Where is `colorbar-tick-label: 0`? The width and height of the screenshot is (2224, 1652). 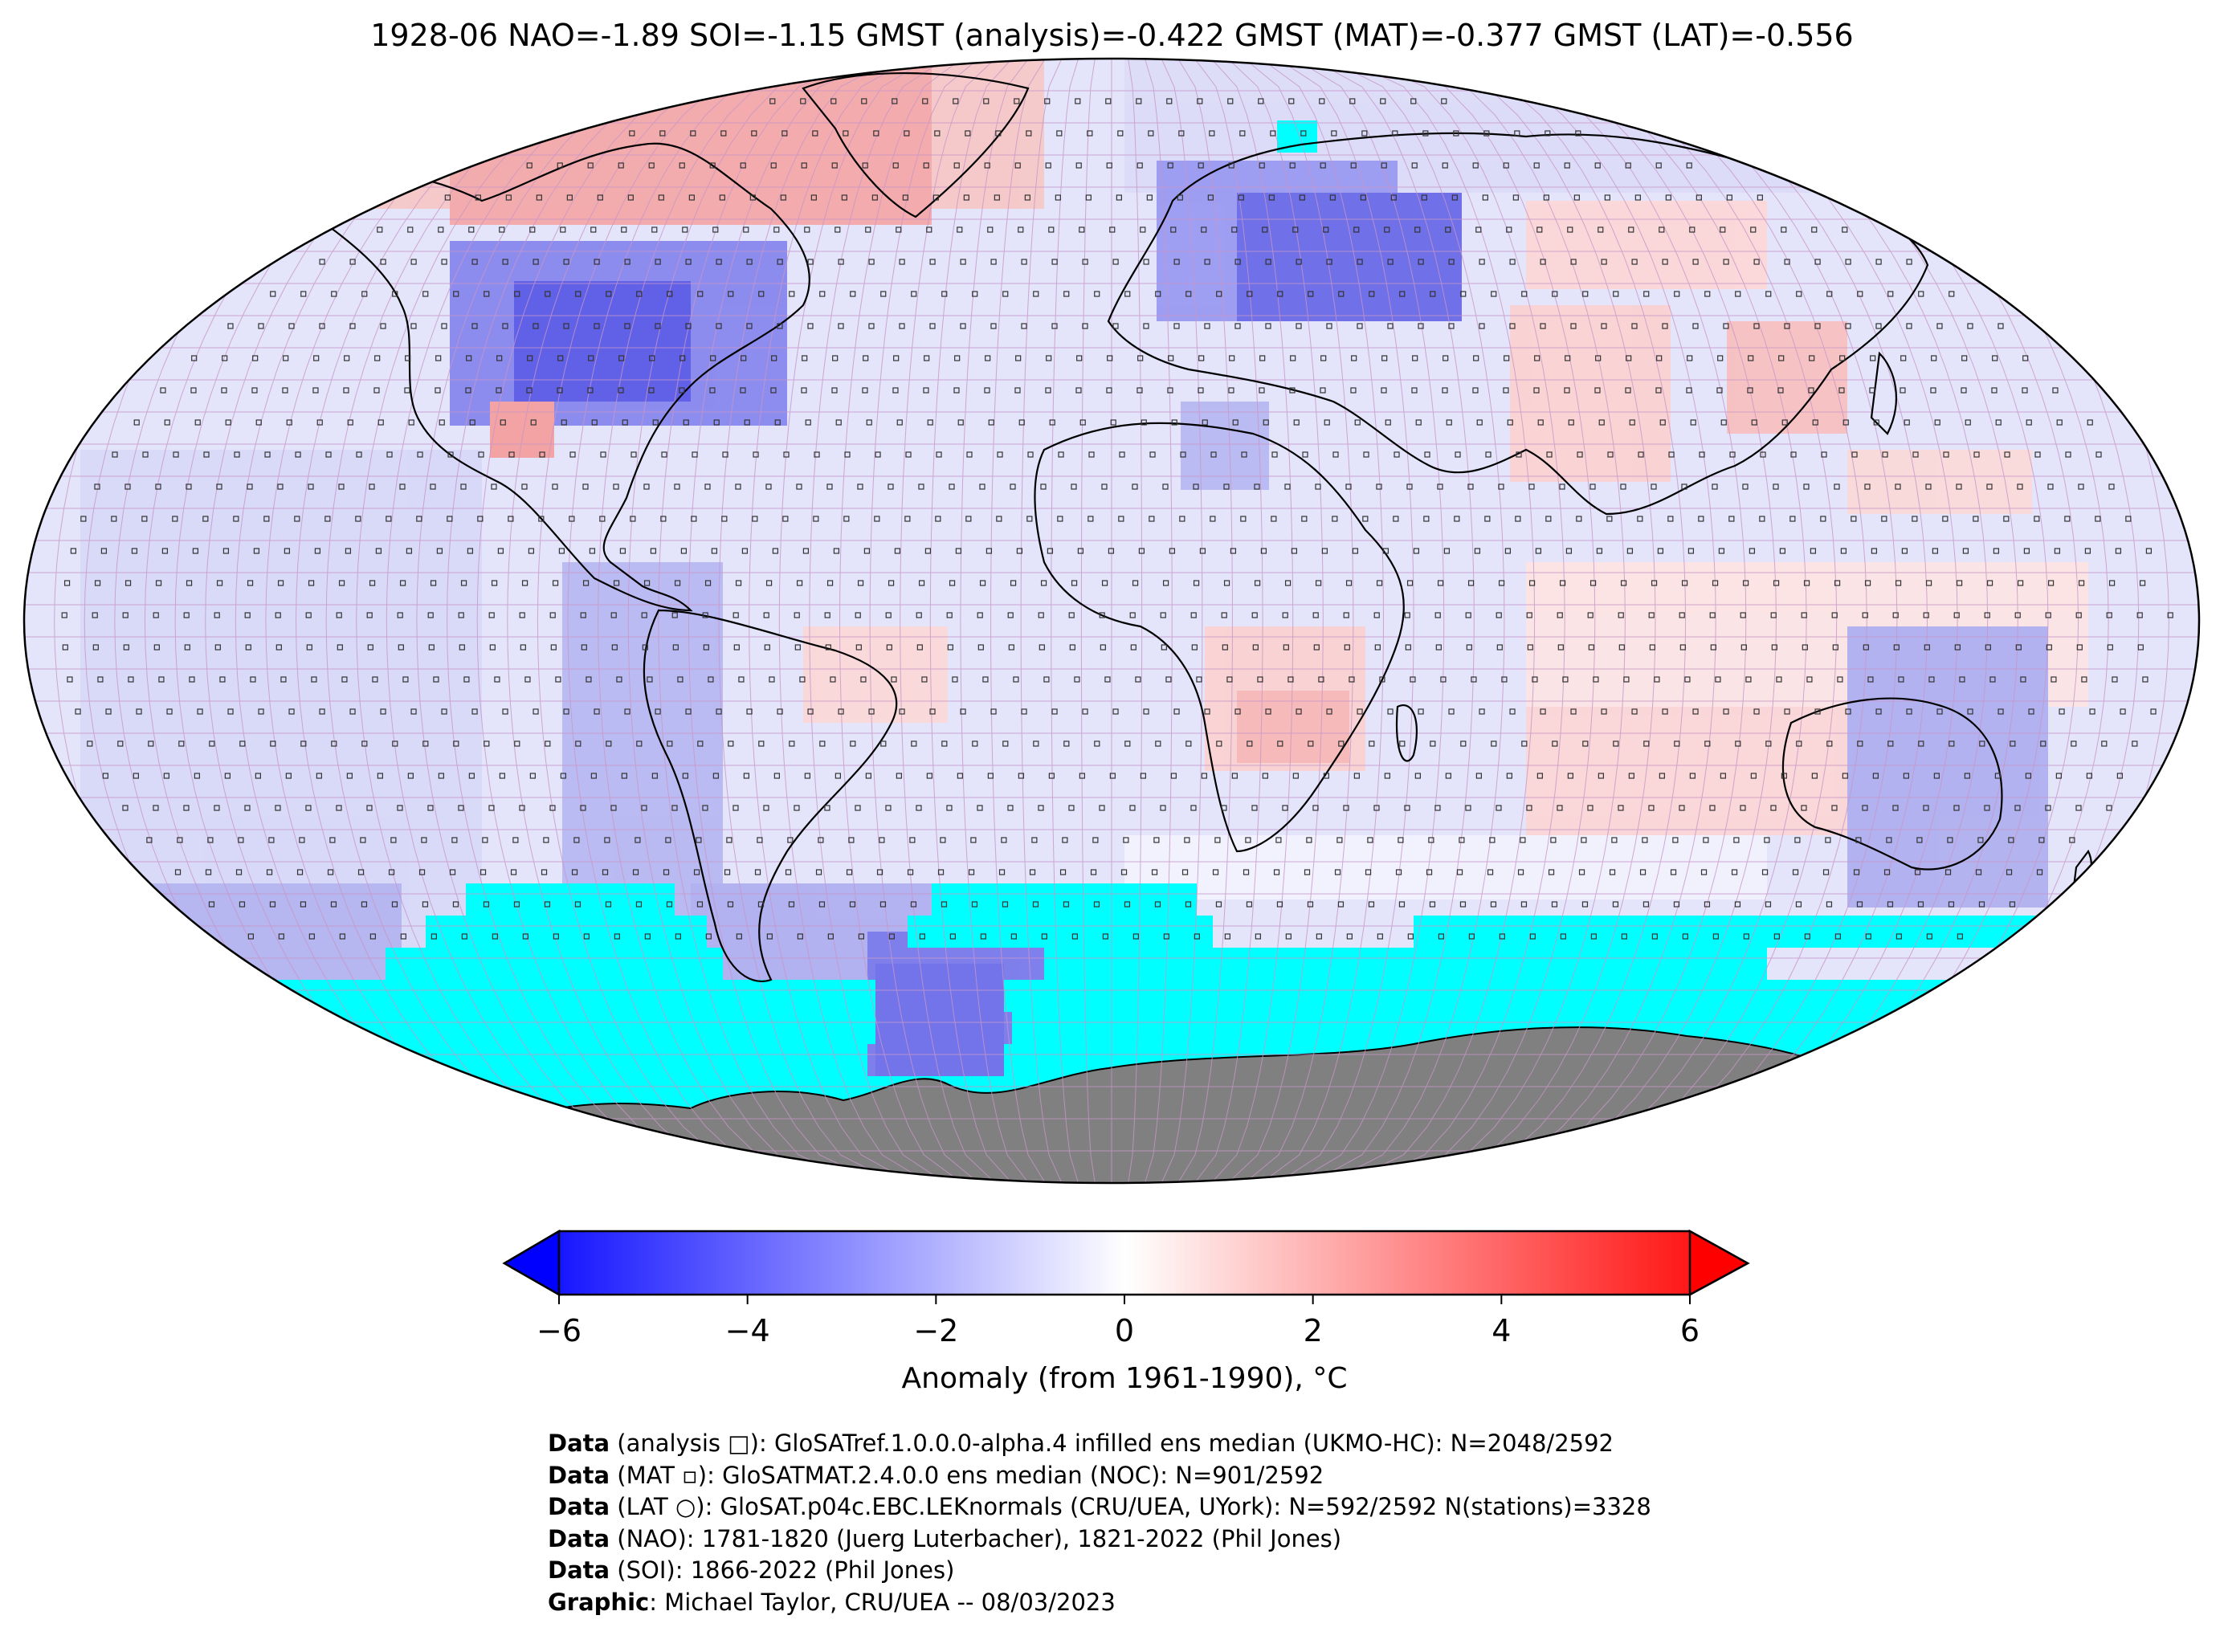
colorbar-tick-label: 0 is located at coordinates (1124, 1330).